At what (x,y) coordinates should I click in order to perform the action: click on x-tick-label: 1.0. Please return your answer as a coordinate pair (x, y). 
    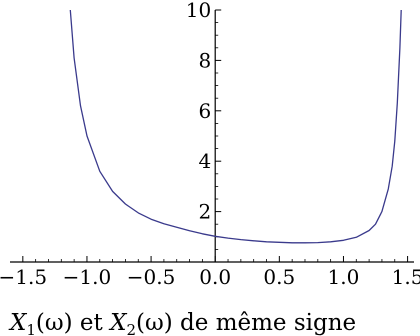
    Looking at the image, I should click on (344, 277).